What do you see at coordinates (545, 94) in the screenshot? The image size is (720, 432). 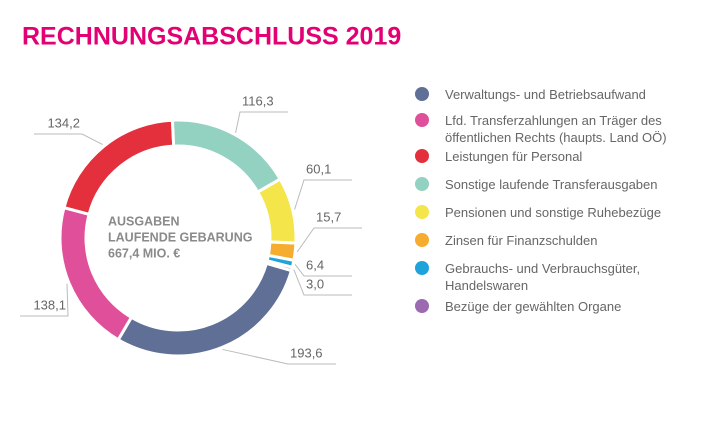 I see `legend-label: Verwaltungs- und Betriebsaufwand` at bounding box center [545, 94].